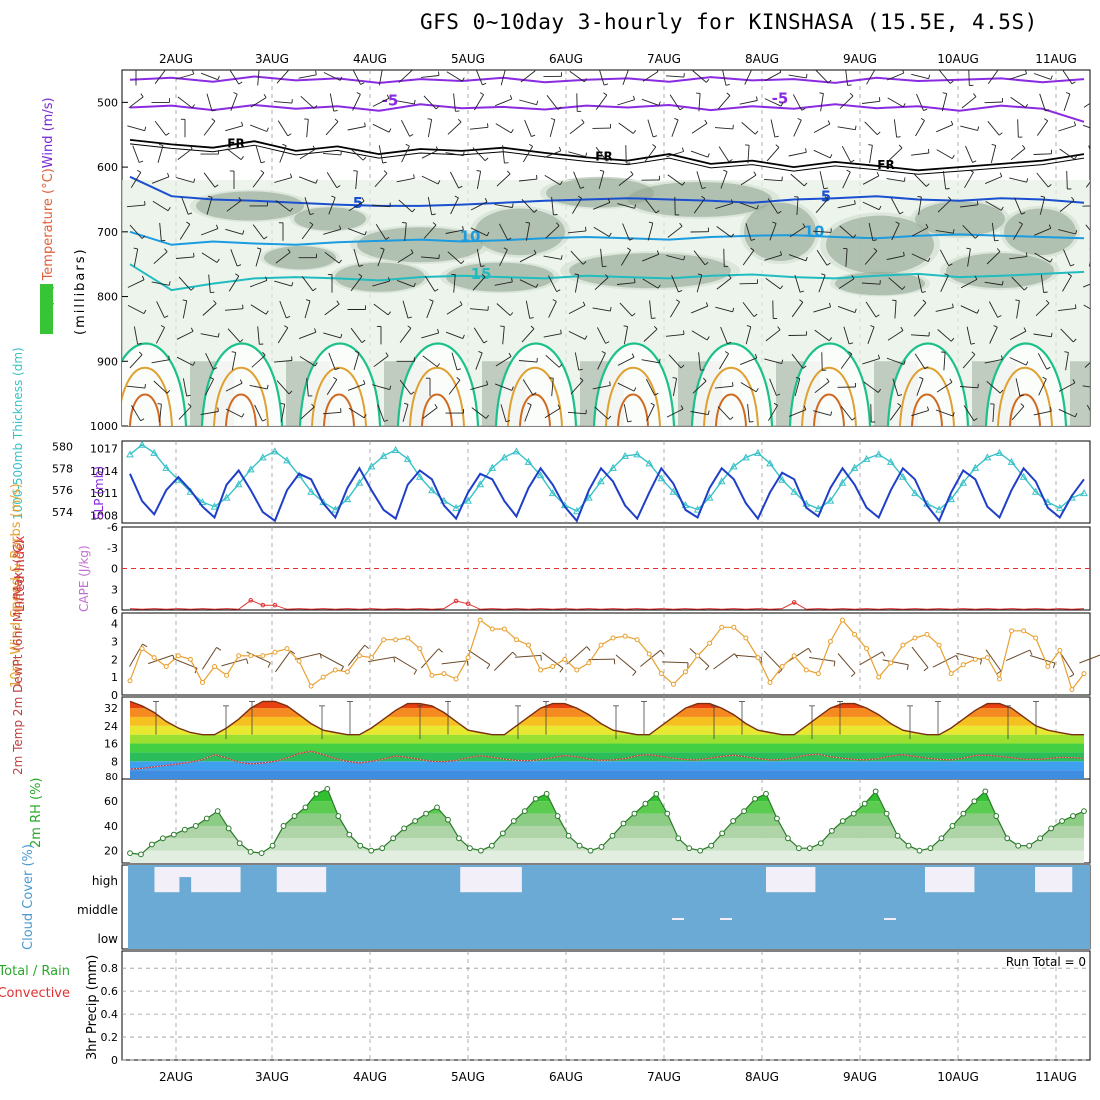  I want to click on y-tick-label: 1011, so click(104, 493).